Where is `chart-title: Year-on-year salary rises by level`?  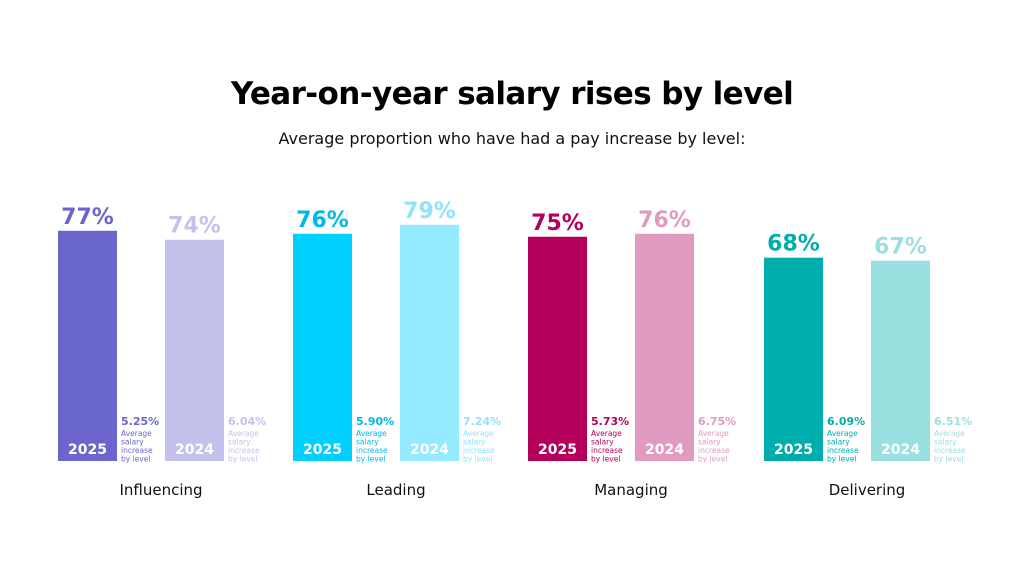
chart-title: Year-on-year salary rises by level is located at coordinates (512, 94).